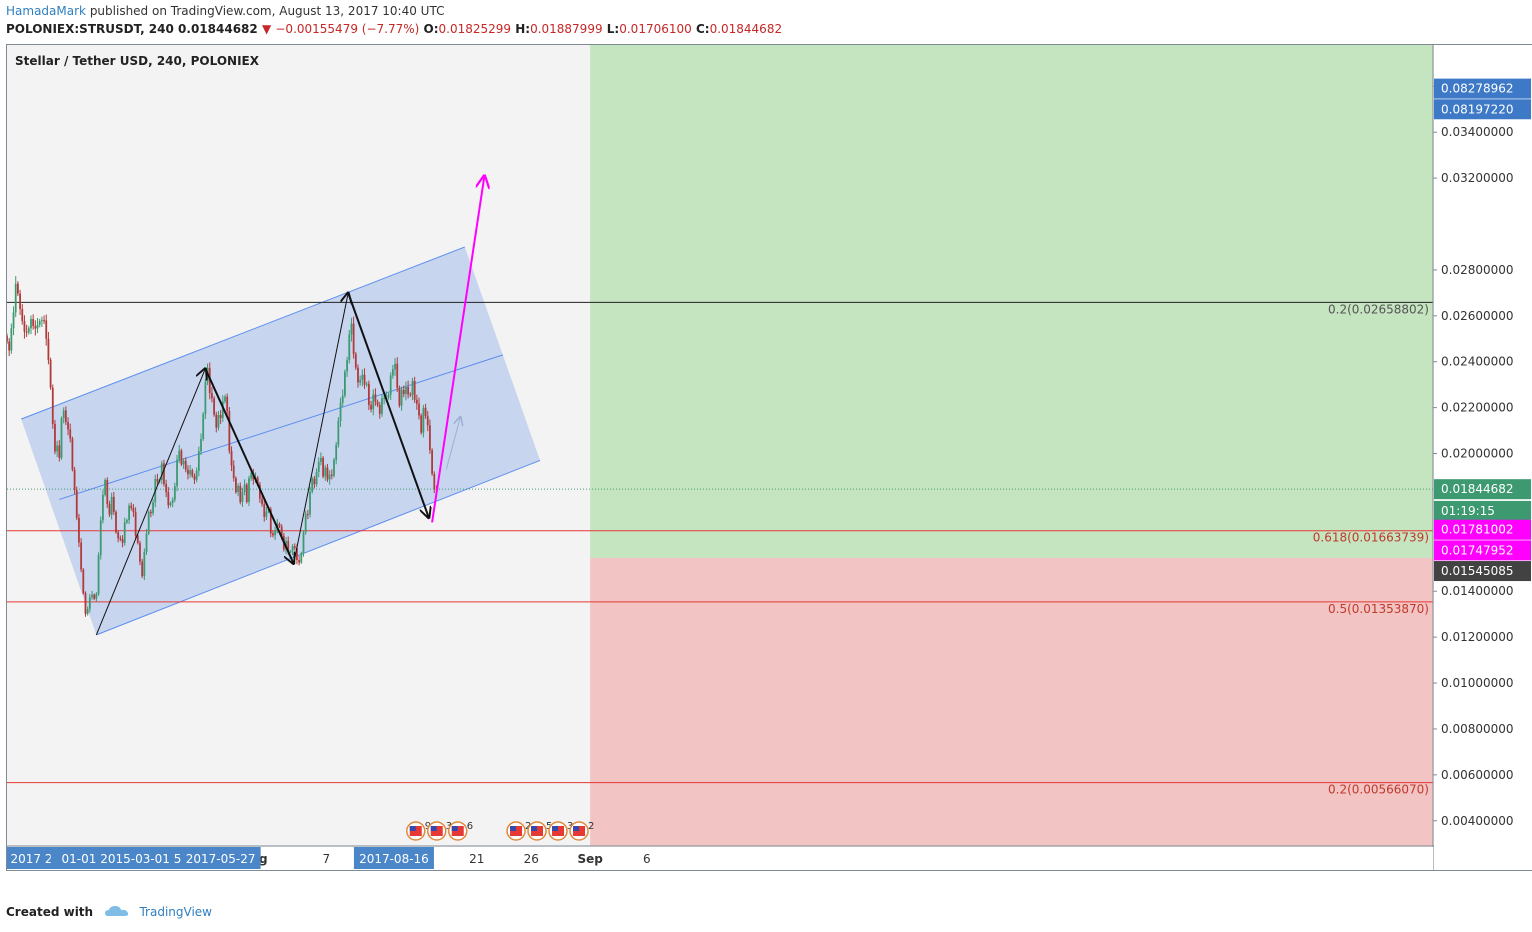 This screenshot has width=1532, height=932. I want to click on projection-arrow, so click(457, 349).